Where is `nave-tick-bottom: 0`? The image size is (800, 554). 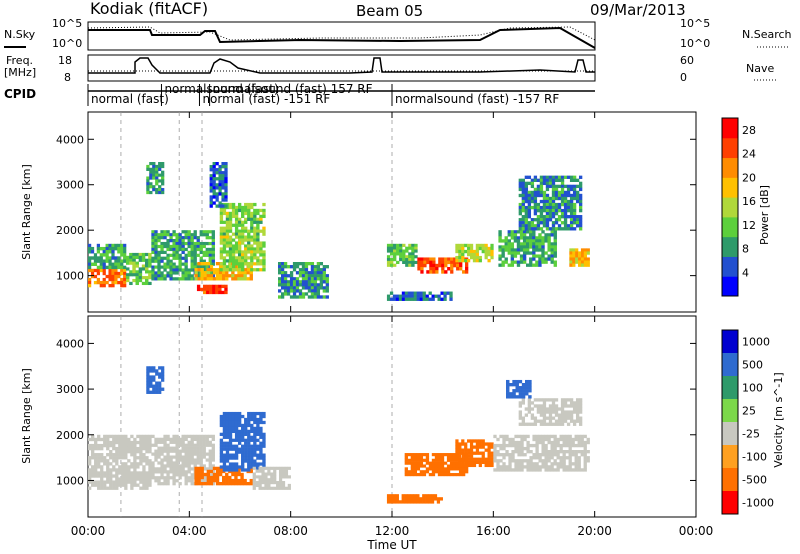
nave-tick-bottom: 0 is located at coordinates (683, 77).